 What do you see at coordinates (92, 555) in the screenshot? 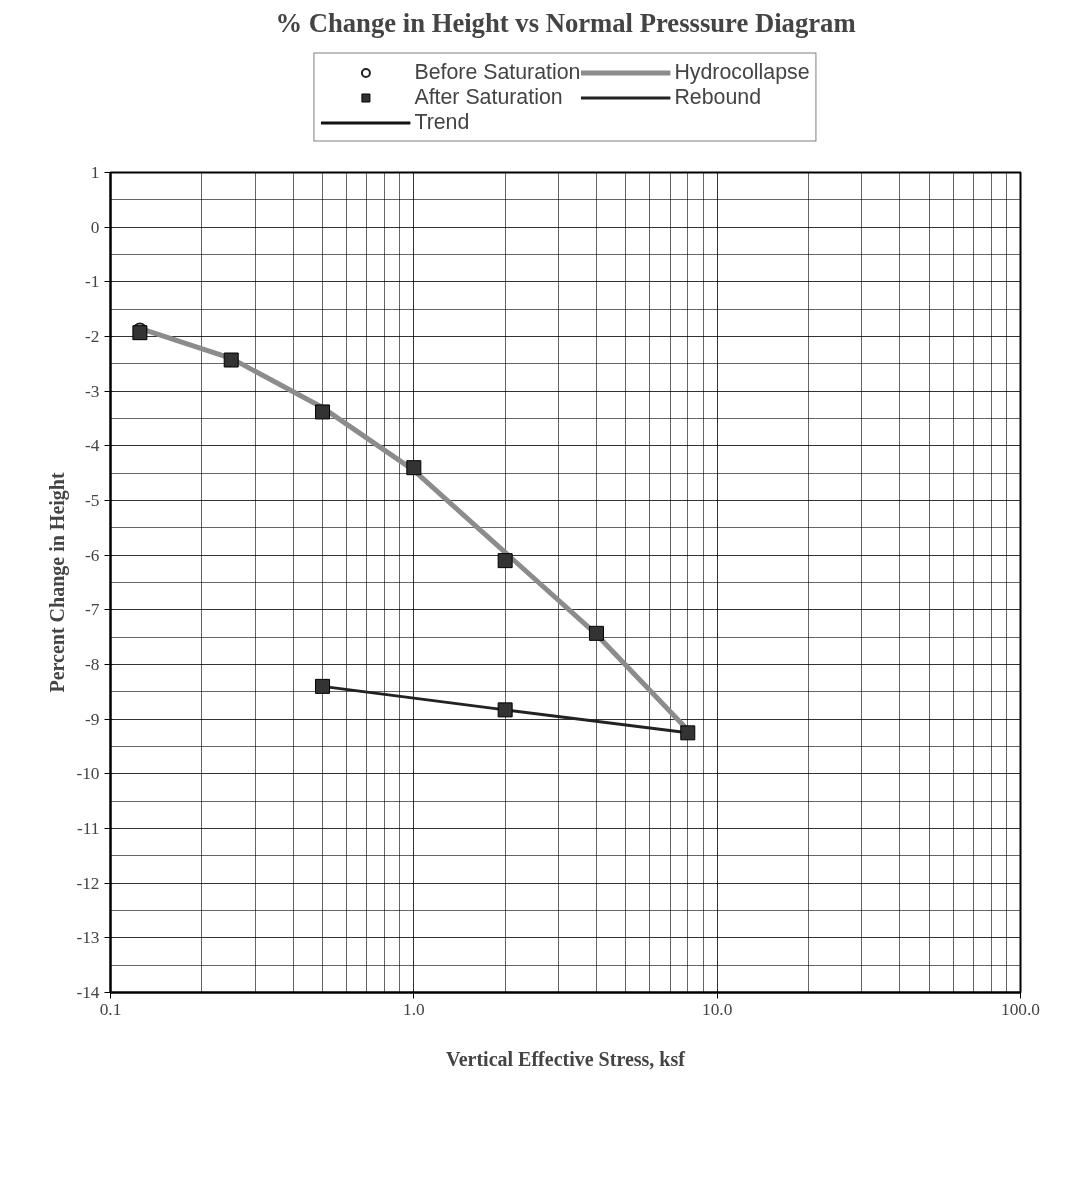
I see `y-tick-label: -6` at bounding box center [92, 555].